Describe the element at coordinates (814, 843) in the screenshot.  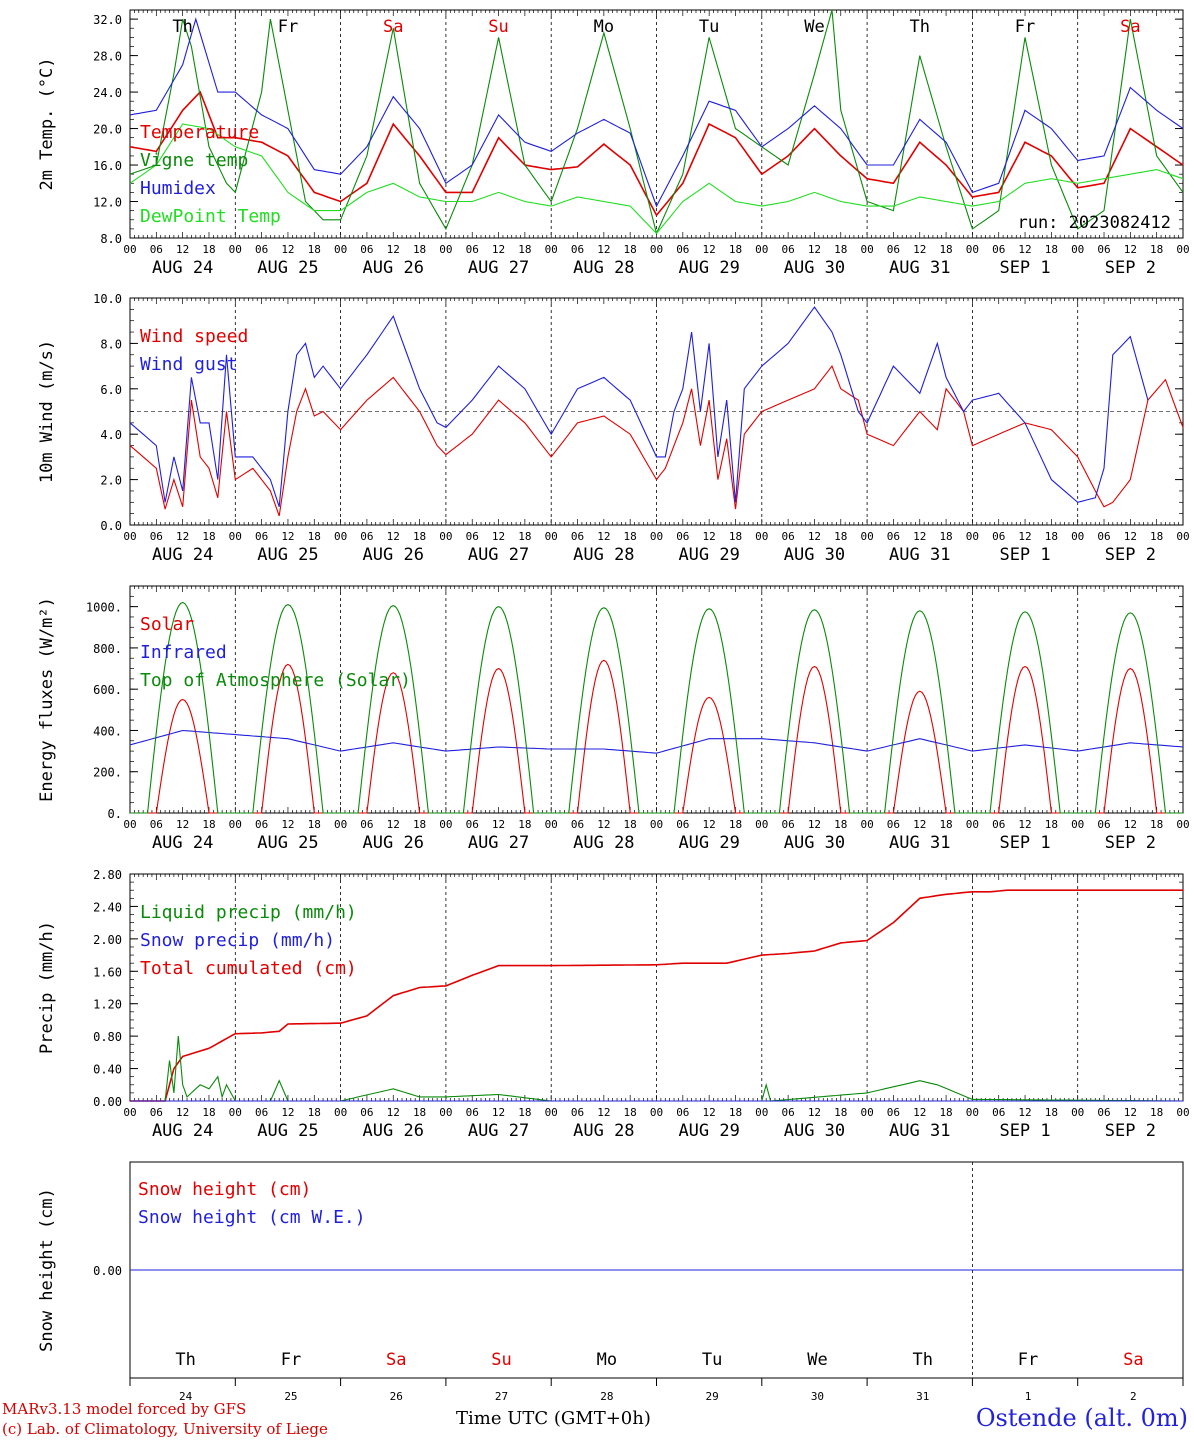
I see `date-label: AUG 30` at that location.